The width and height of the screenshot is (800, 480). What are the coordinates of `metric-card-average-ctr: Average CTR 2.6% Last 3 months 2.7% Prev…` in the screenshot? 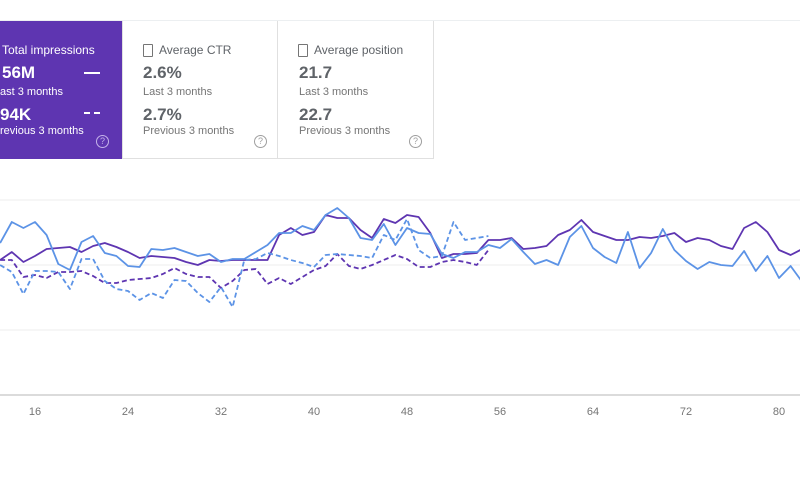 It's located at (200, 90).